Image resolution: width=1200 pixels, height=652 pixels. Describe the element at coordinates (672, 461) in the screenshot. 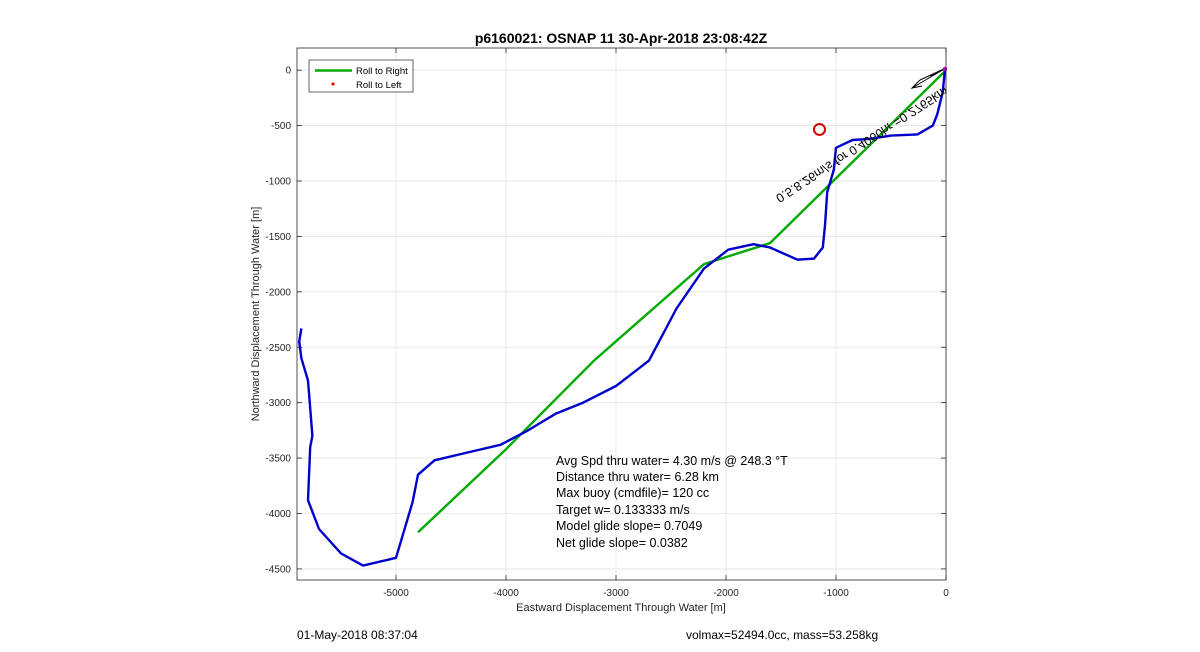

I see `stat-avg-speed: Avg Spd thru water= 4.30 m/s @ 248.3 °T` at that location.